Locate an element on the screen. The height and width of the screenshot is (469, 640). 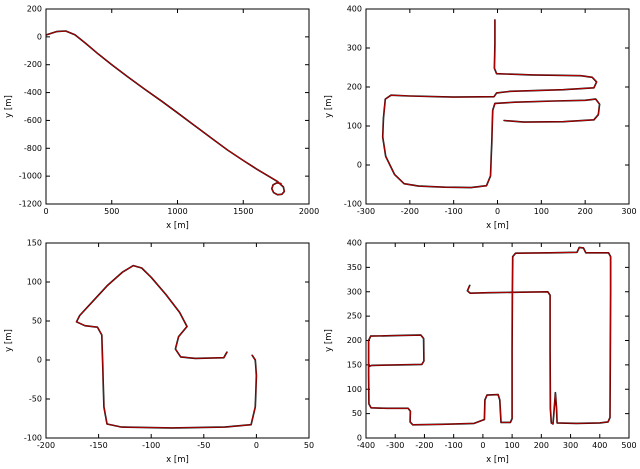
x-tick-label: -150 is located at coordinates (99, 445).